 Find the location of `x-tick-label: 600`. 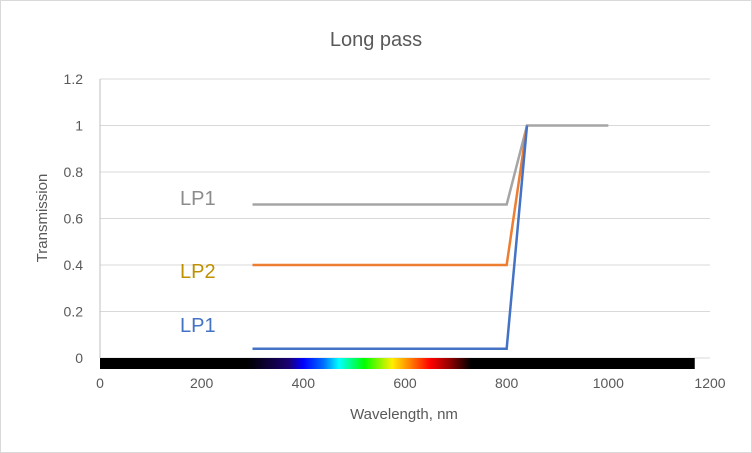

x-tick-label: 600 is located at coordinates (405, 383).